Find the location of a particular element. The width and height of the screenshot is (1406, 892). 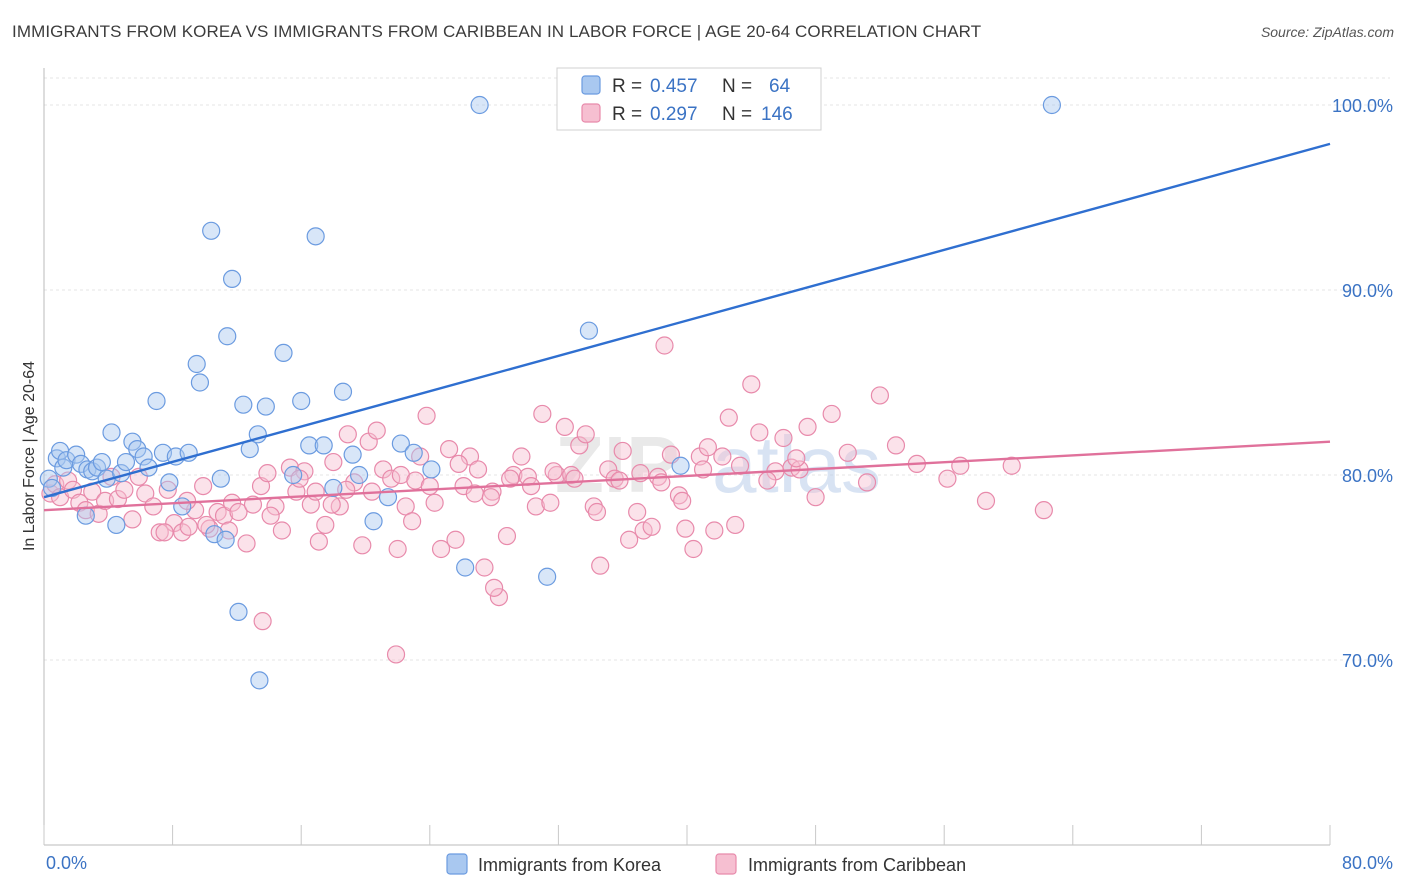

stats-legend-box is located at coordinates (689, 99).